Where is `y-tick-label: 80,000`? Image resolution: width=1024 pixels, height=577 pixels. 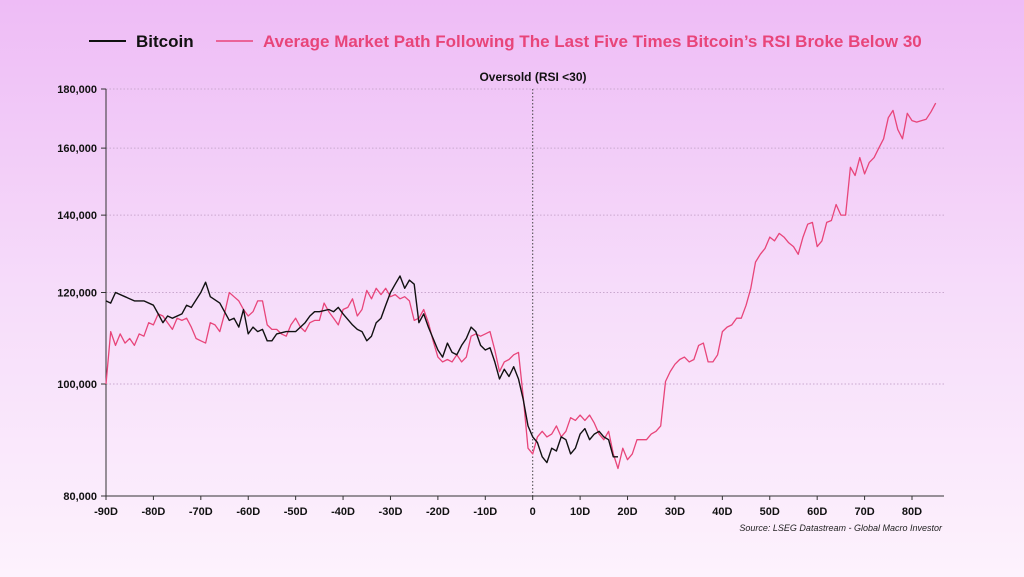 y-tick-label: 80,000 is located at coordinates (80, 497).